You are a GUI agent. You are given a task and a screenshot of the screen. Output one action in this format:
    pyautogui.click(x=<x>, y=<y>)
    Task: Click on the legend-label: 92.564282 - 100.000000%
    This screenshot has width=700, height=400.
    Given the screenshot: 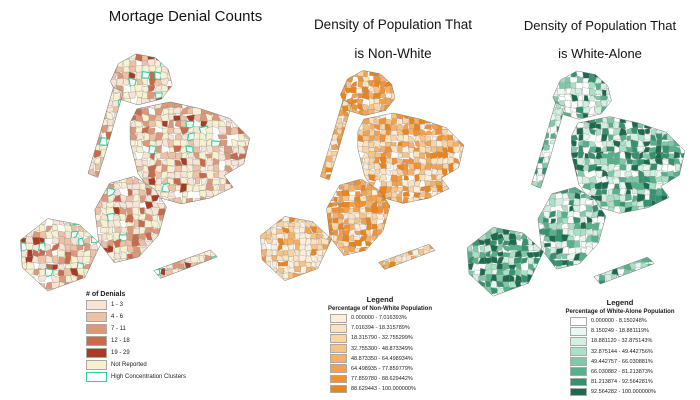 What is the action you would take?
    pyautogui.click(x=623, y=391)
    